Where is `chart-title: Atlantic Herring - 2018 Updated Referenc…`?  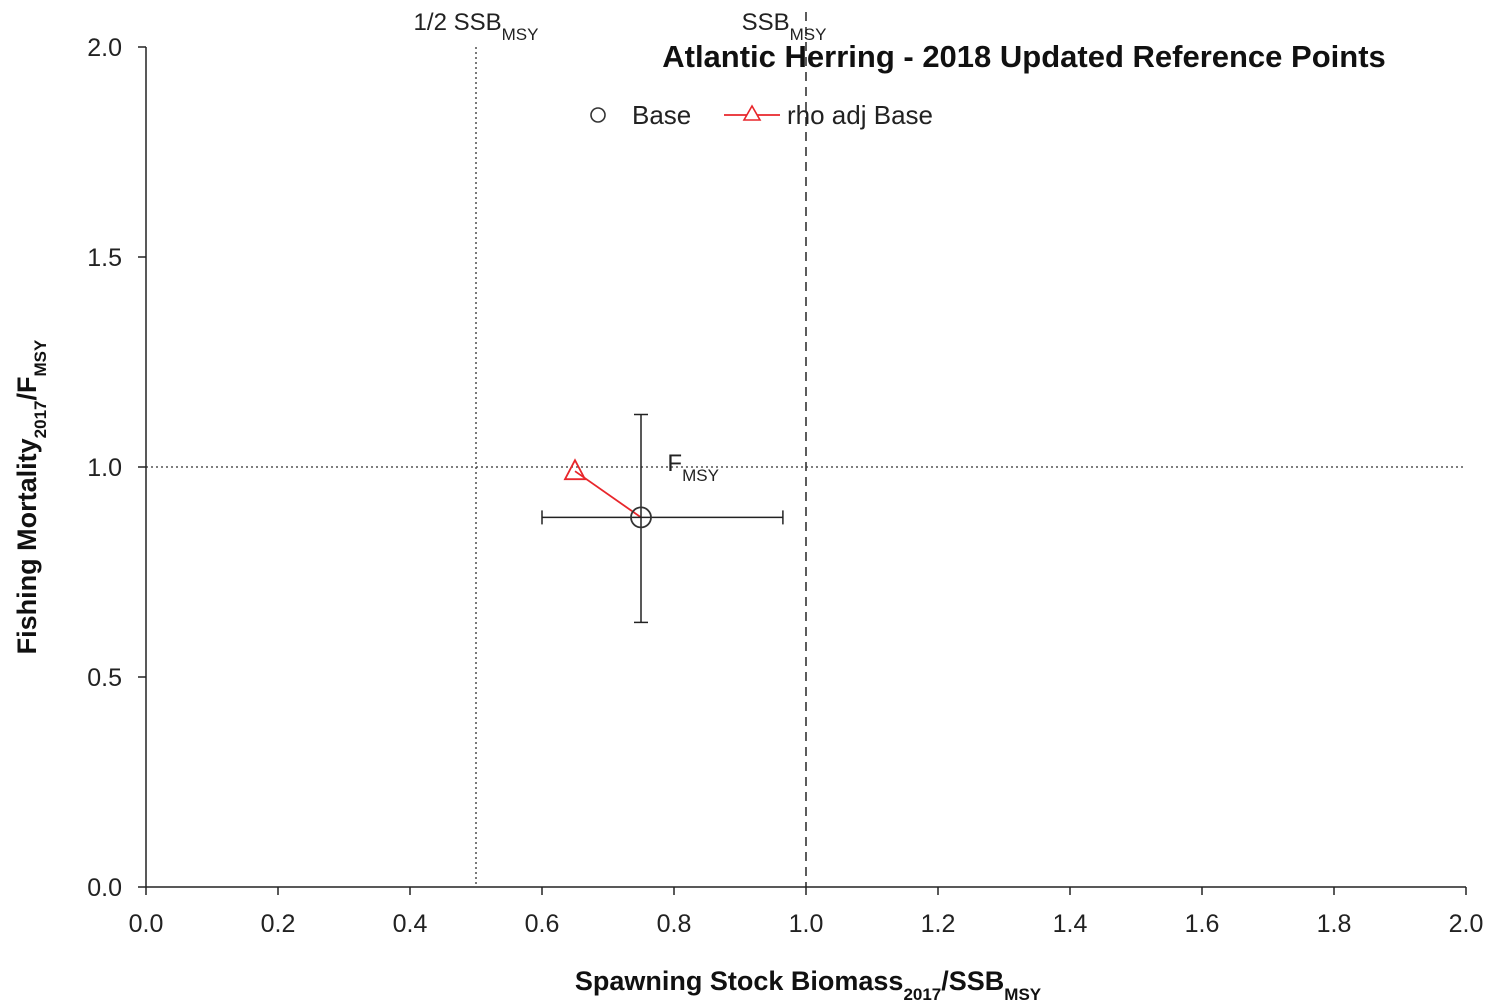
chart-title: Atlantic Herring - 2018 Updated Referenc… is located at coordinates (1024, 56).